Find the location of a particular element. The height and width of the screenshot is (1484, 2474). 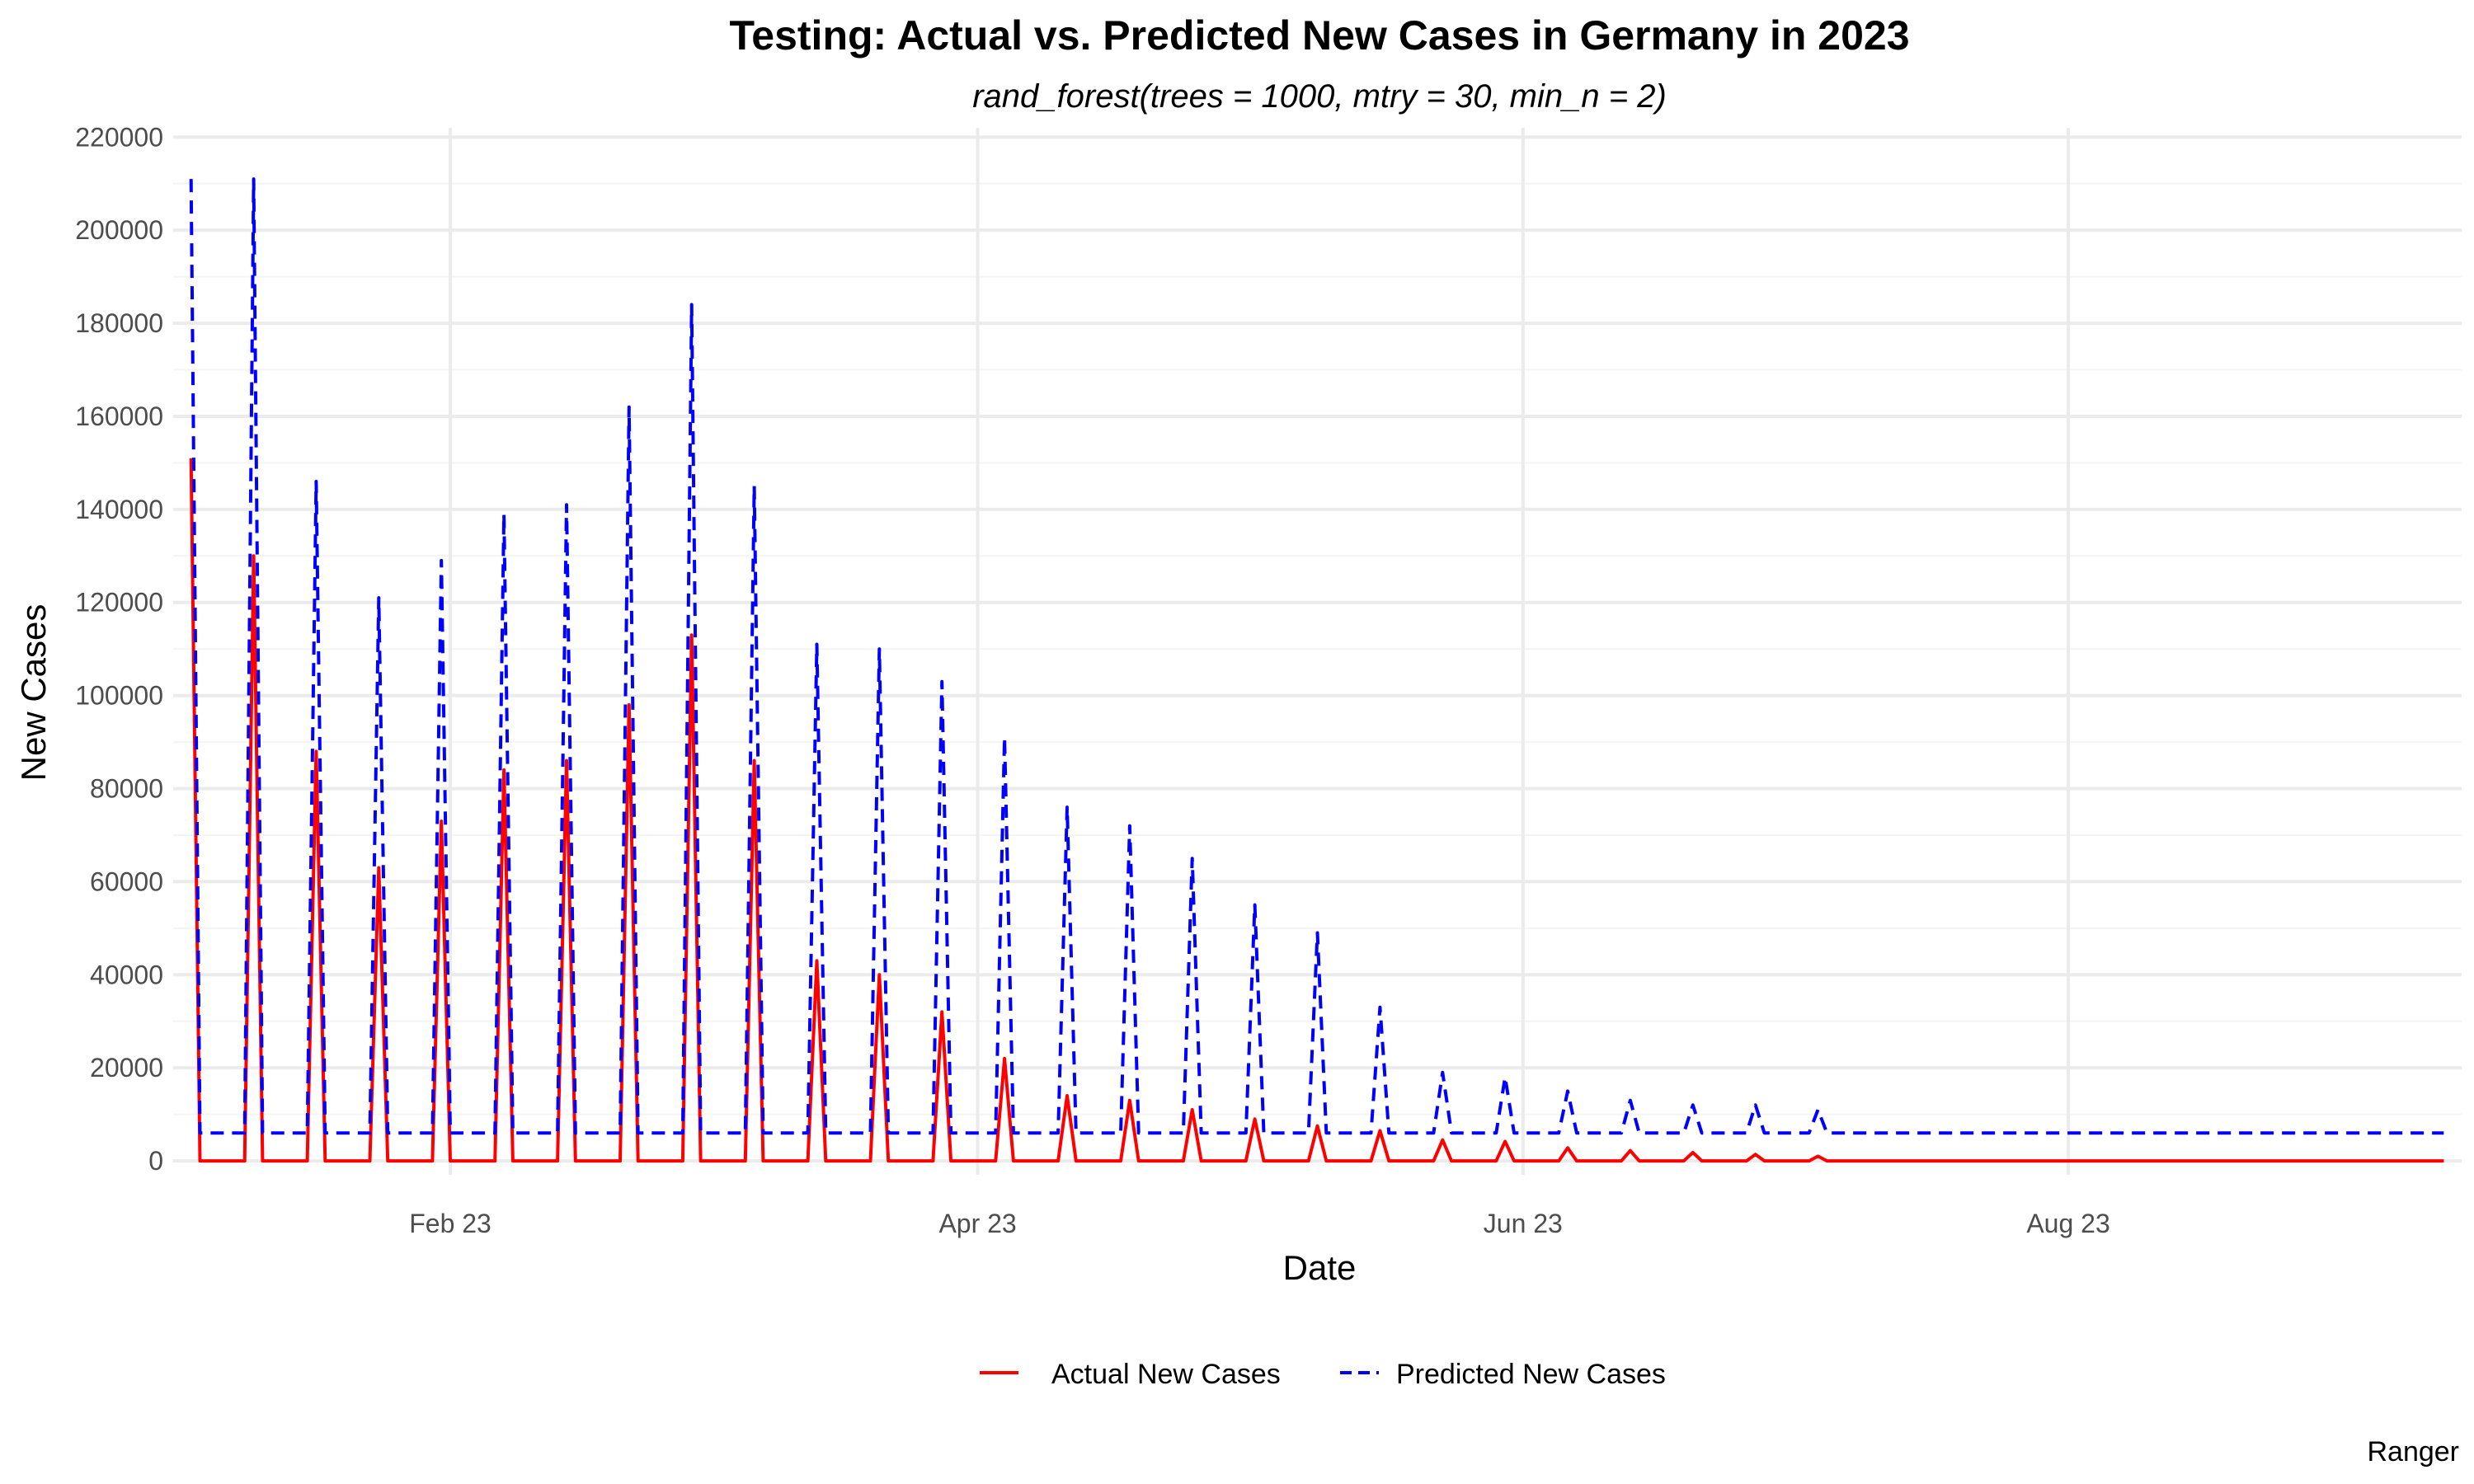

y-tick-label: 40000 is located at coordinates (126, 974).